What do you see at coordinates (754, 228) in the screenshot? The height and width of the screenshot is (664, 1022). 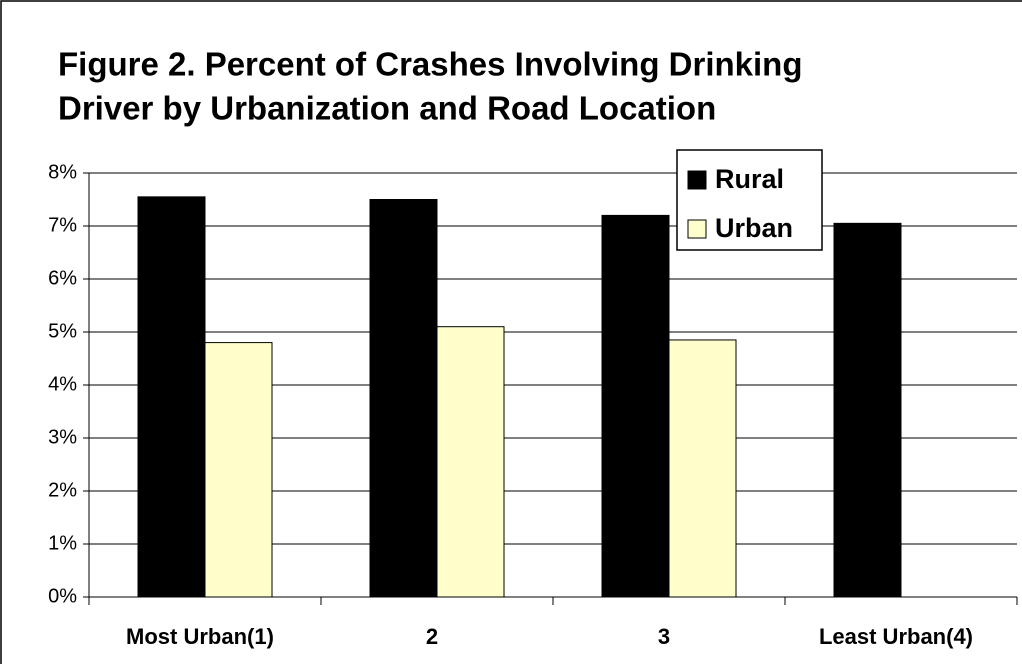 I see `legend-label: Urban` at bounding box center [754, 228].